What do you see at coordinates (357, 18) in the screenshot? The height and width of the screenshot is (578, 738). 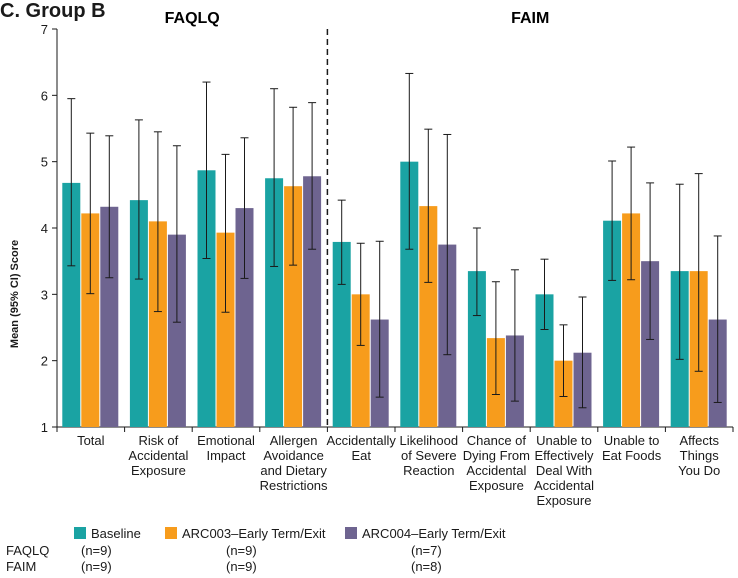 I see `panel-titles: FAQLQ FAIM` at bounding box center [357, 18].